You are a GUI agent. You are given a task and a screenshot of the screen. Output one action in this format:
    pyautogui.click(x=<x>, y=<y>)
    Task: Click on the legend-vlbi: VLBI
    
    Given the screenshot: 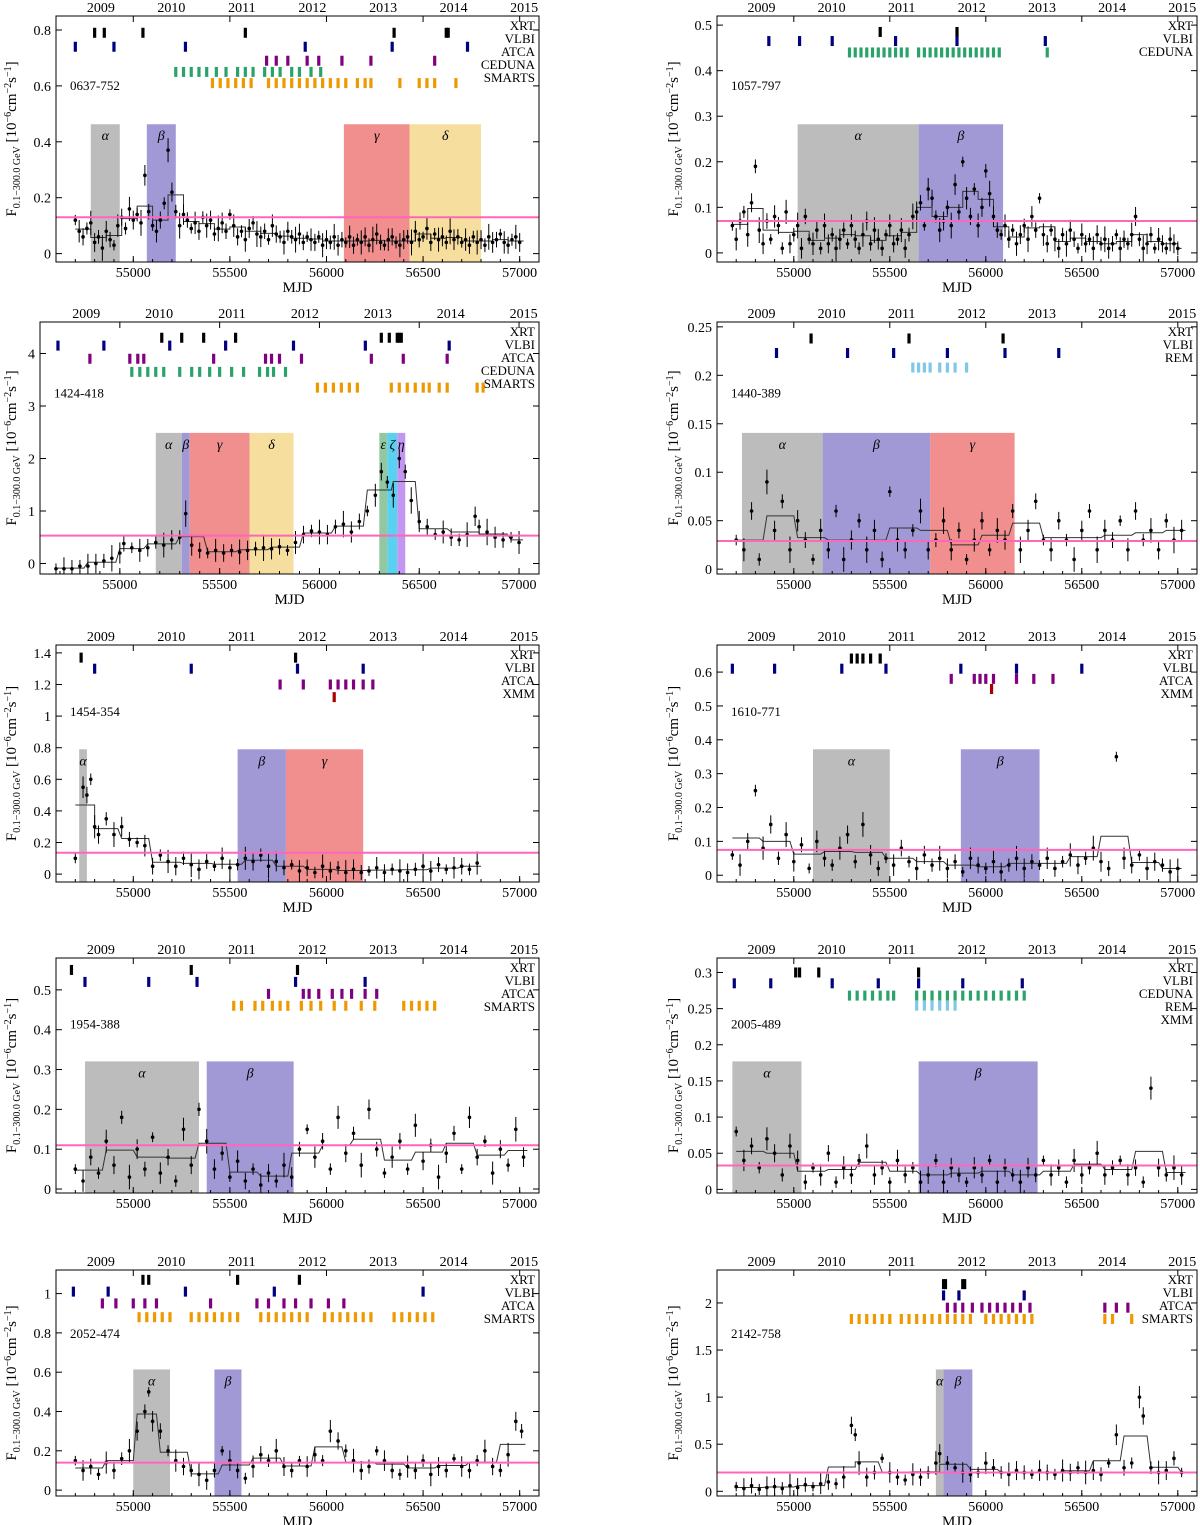 What is the action you would take?
    pyautogui.click(x=1178, y=344)
    